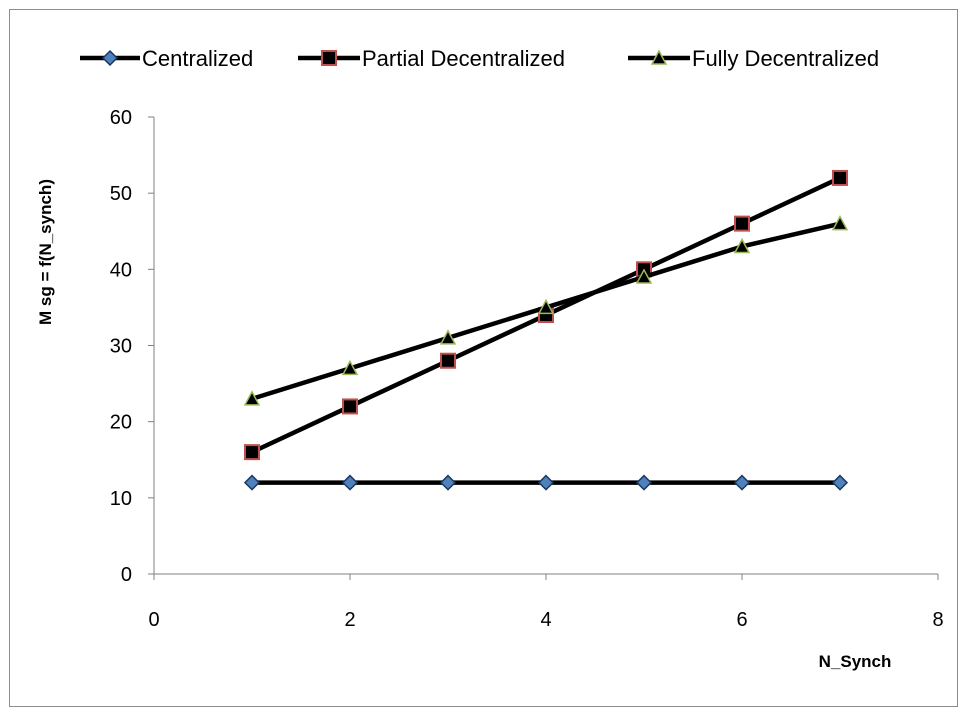 This screenshot has height=716, width=967. I want to click on series-centralized, so click(546, 482).